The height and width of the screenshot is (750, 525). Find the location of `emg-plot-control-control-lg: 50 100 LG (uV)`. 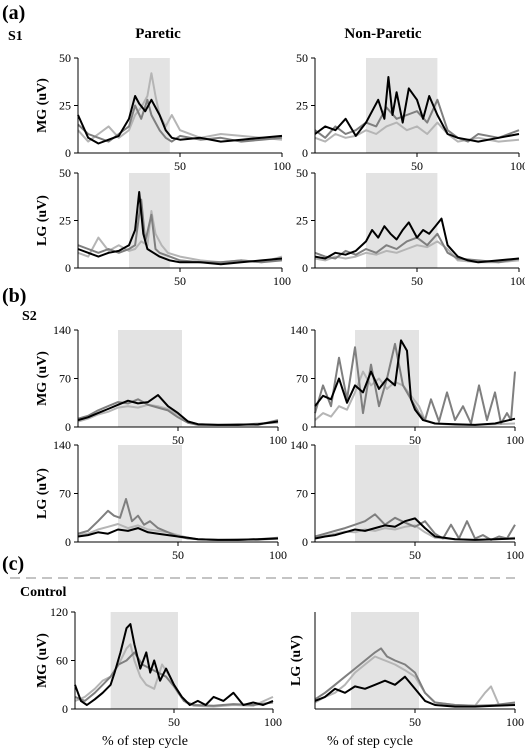

emg-plot-control-control-lg: 50 100 LG (uV) is located at coordinates (406, 670).